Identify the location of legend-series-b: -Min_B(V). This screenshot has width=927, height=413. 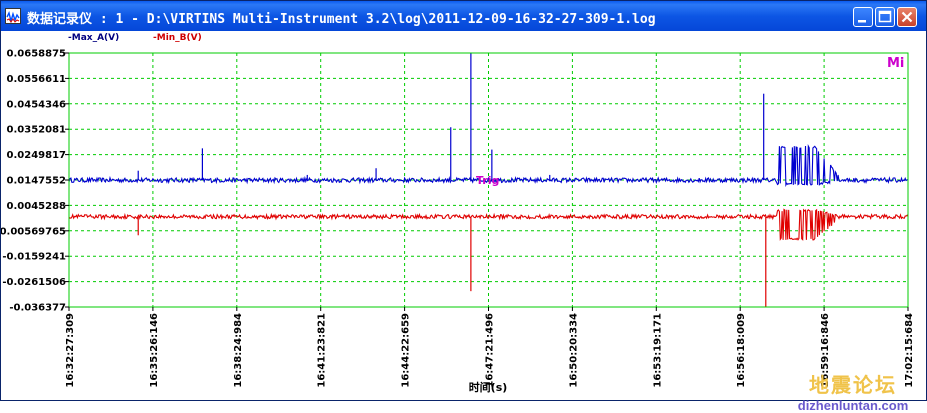
(177, 38).